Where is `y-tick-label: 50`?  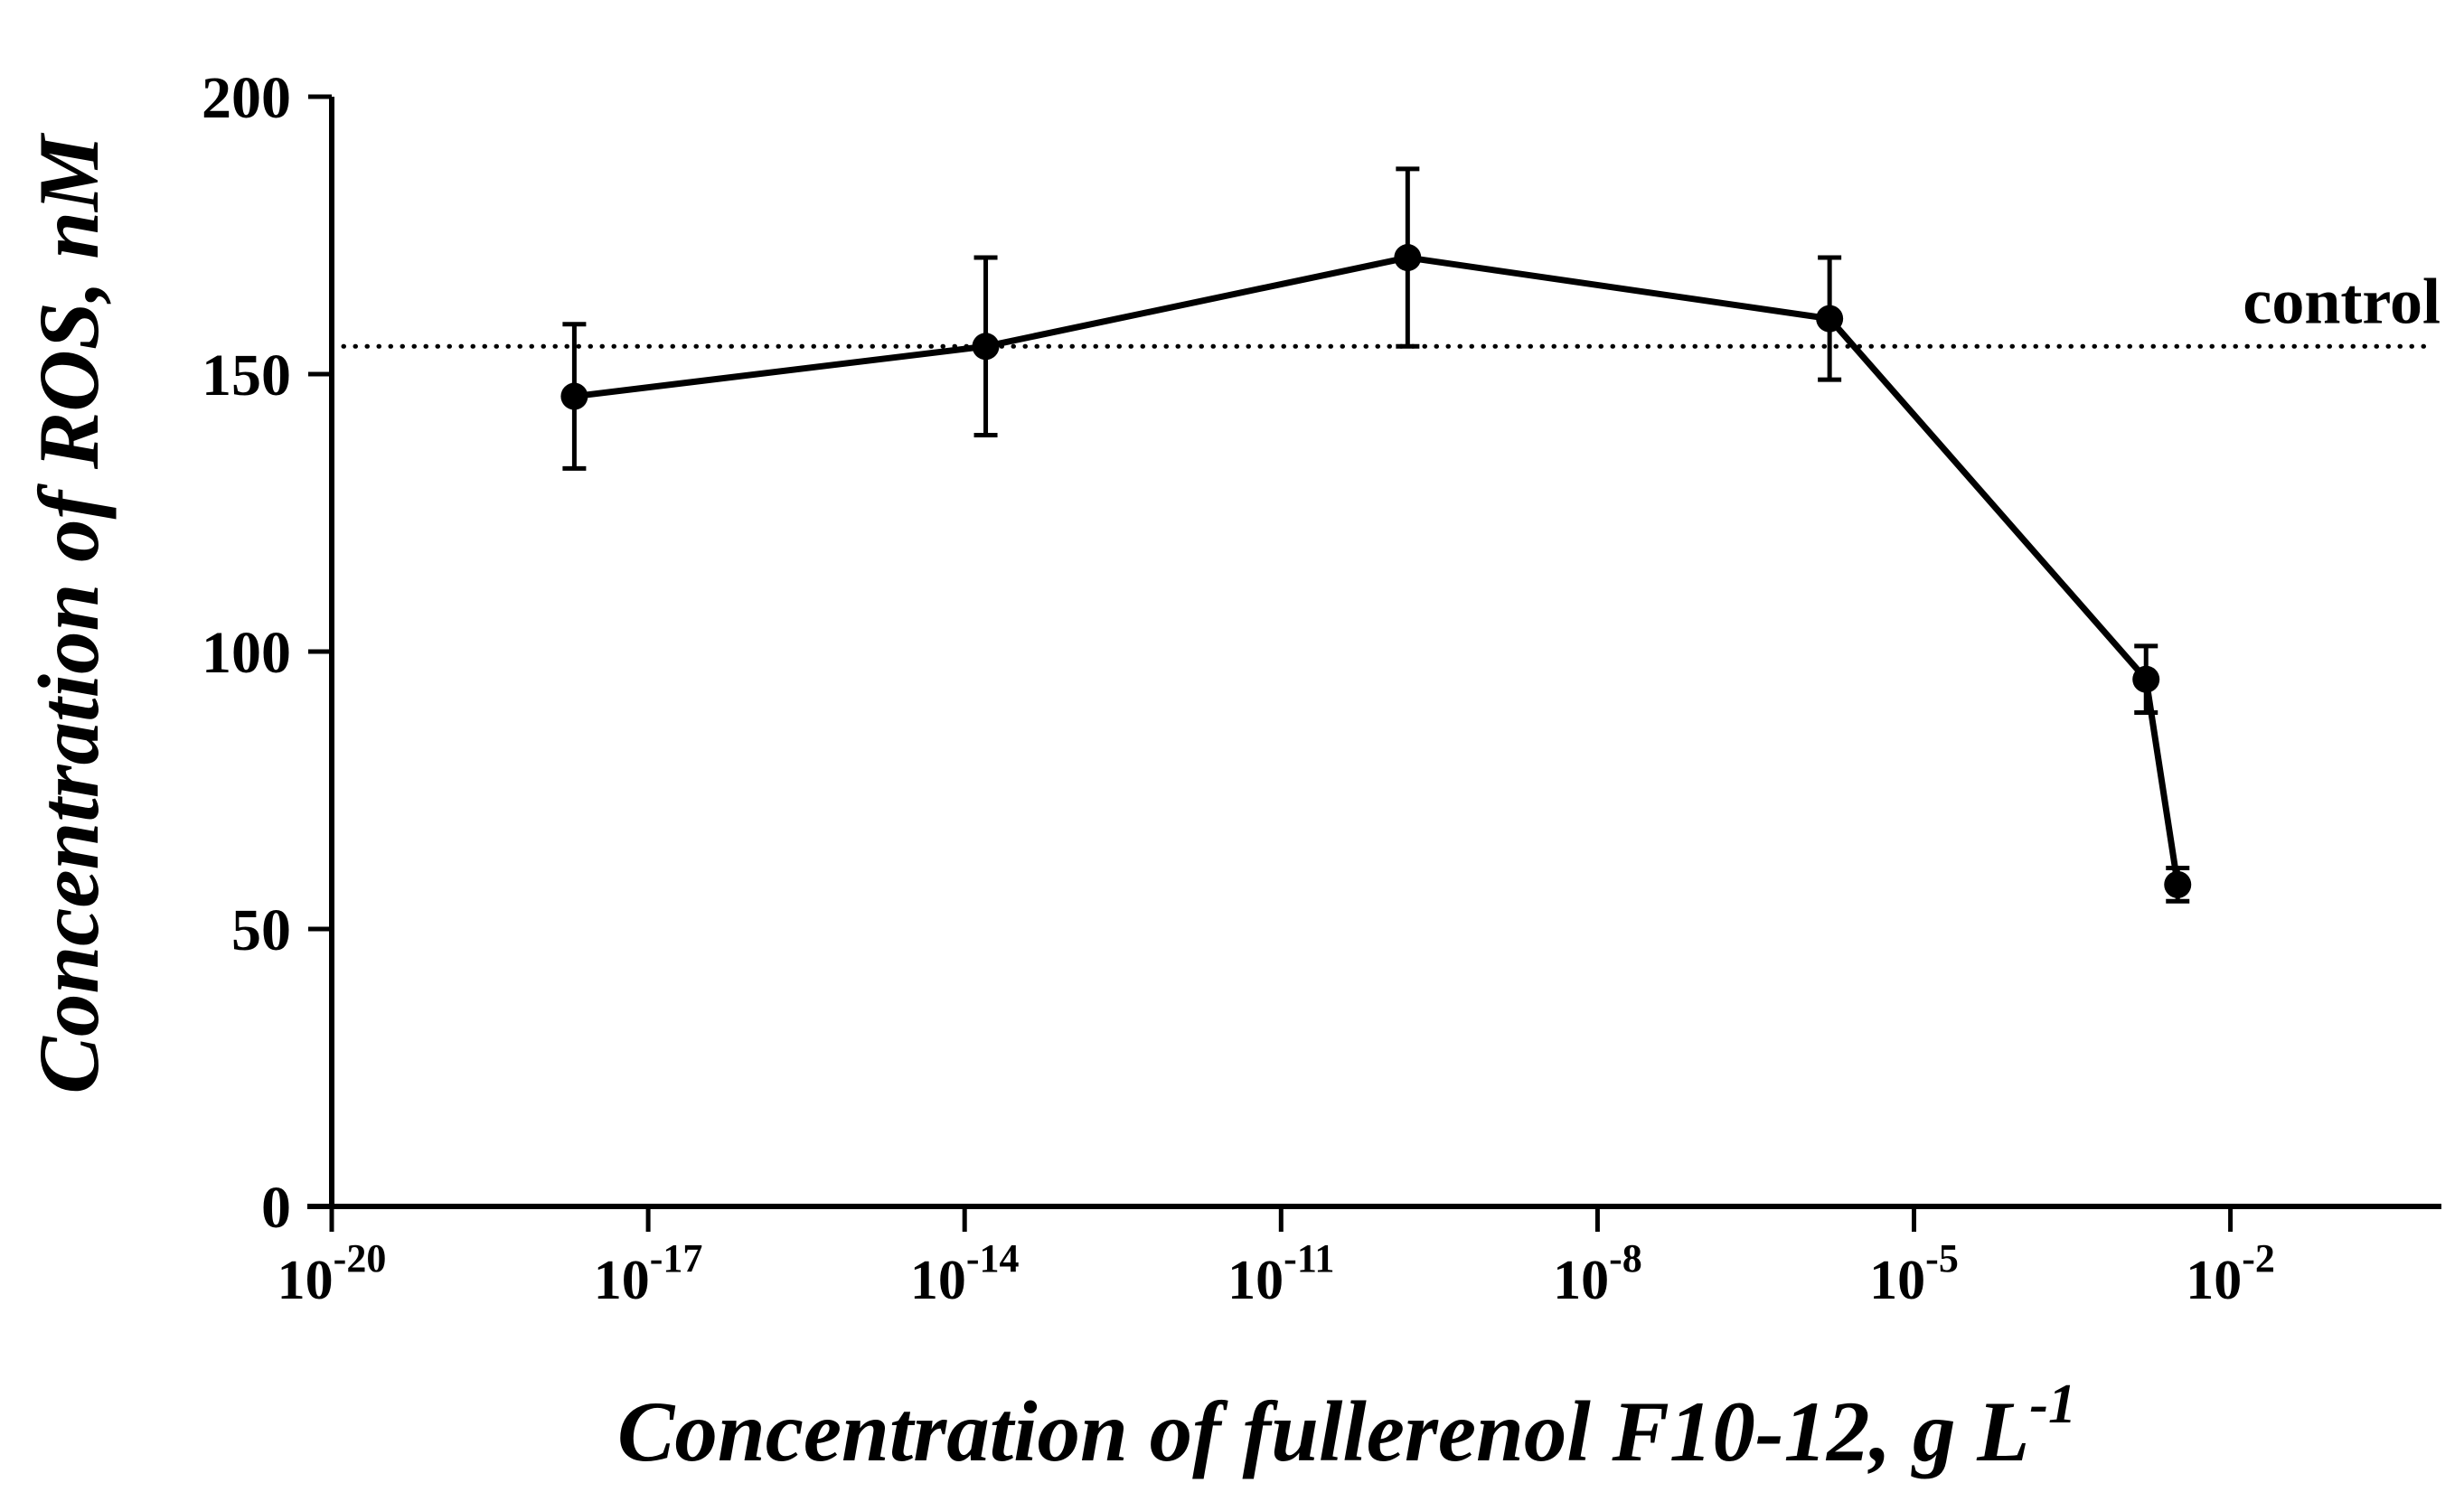 y-tick-label: 50 is located at coordinates (261, 930).